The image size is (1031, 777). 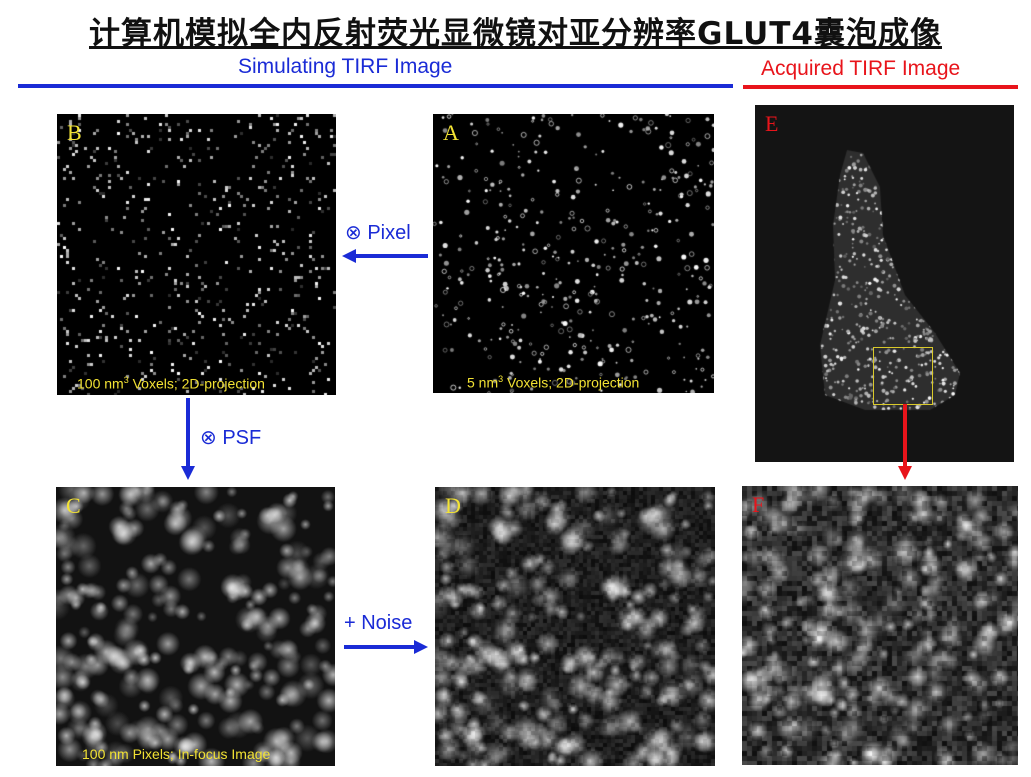 I want to click on panel-d-noisy-image: D, so click(x=575, y=626).